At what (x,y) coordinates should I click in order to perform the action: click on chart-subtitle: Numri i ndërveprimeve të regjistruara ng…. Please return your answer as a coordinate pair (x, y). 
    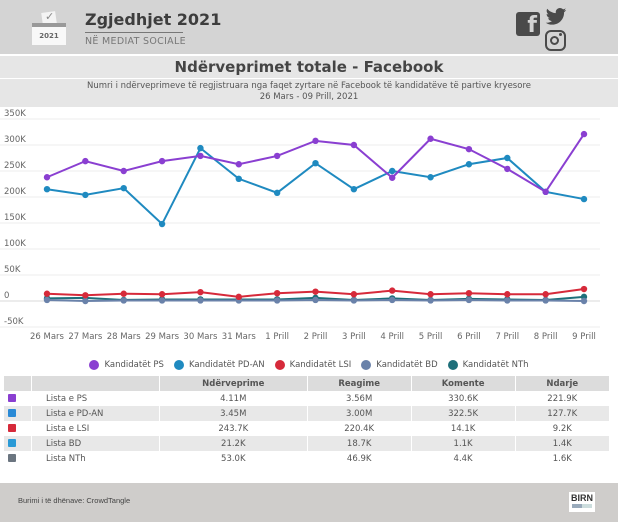
    Looking at the image, I should click on (309, 86).